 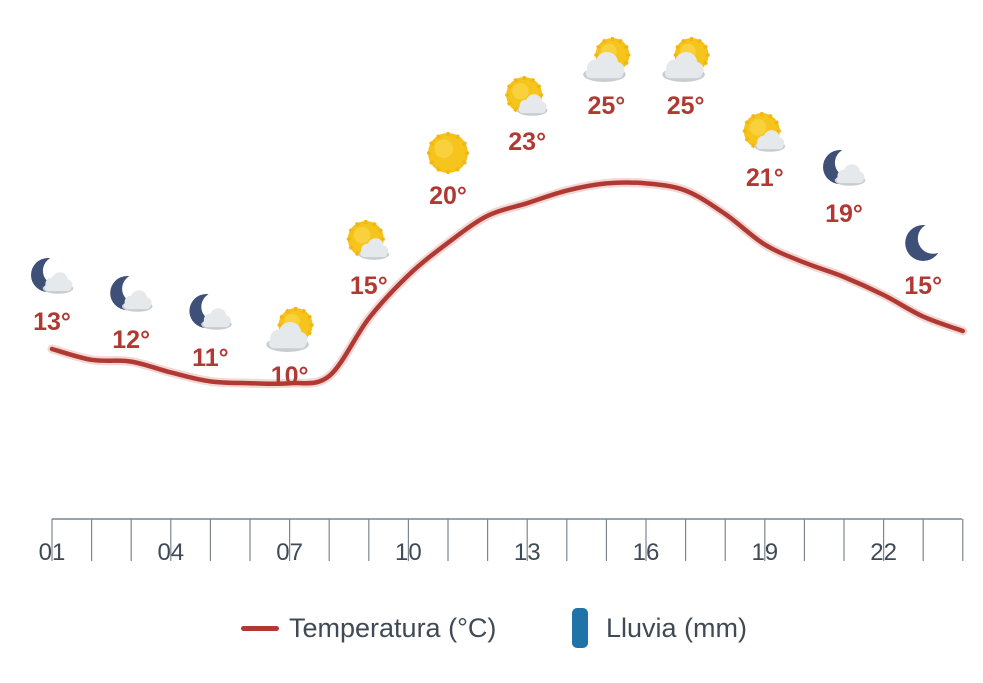 I want to click on legend-label-rain: Lluvia (mm), so click(x=677, y=627).